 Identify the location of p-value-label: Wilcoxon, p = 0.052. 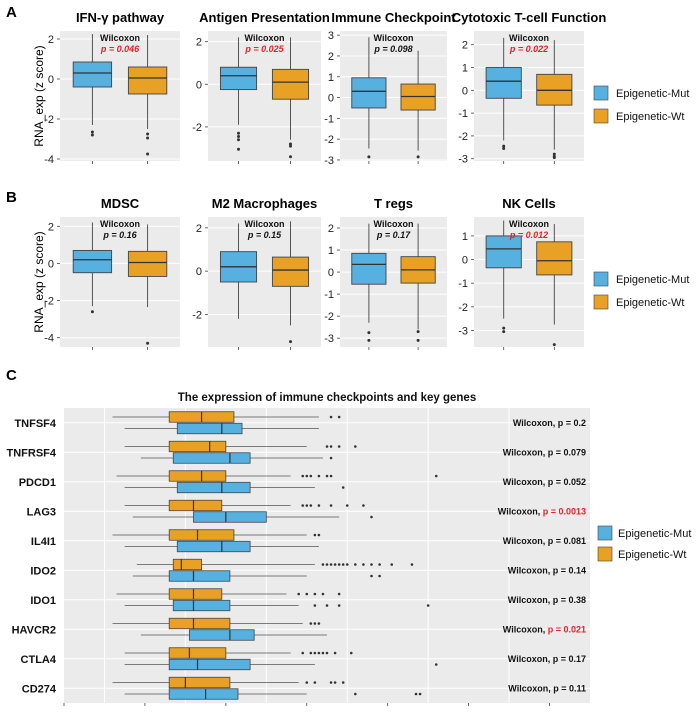
(544, 482).